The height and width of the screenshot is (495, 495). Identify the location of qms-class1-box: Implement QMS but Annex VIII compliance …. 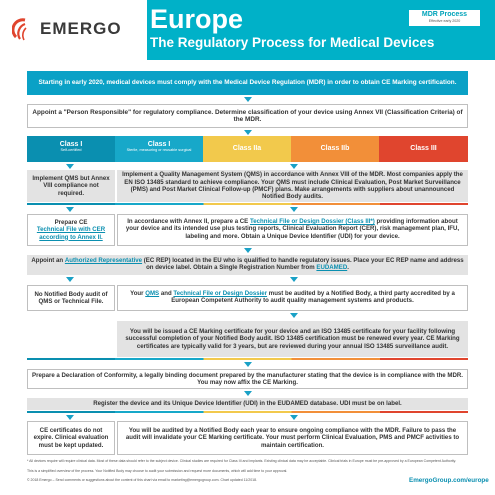
(71, 186).